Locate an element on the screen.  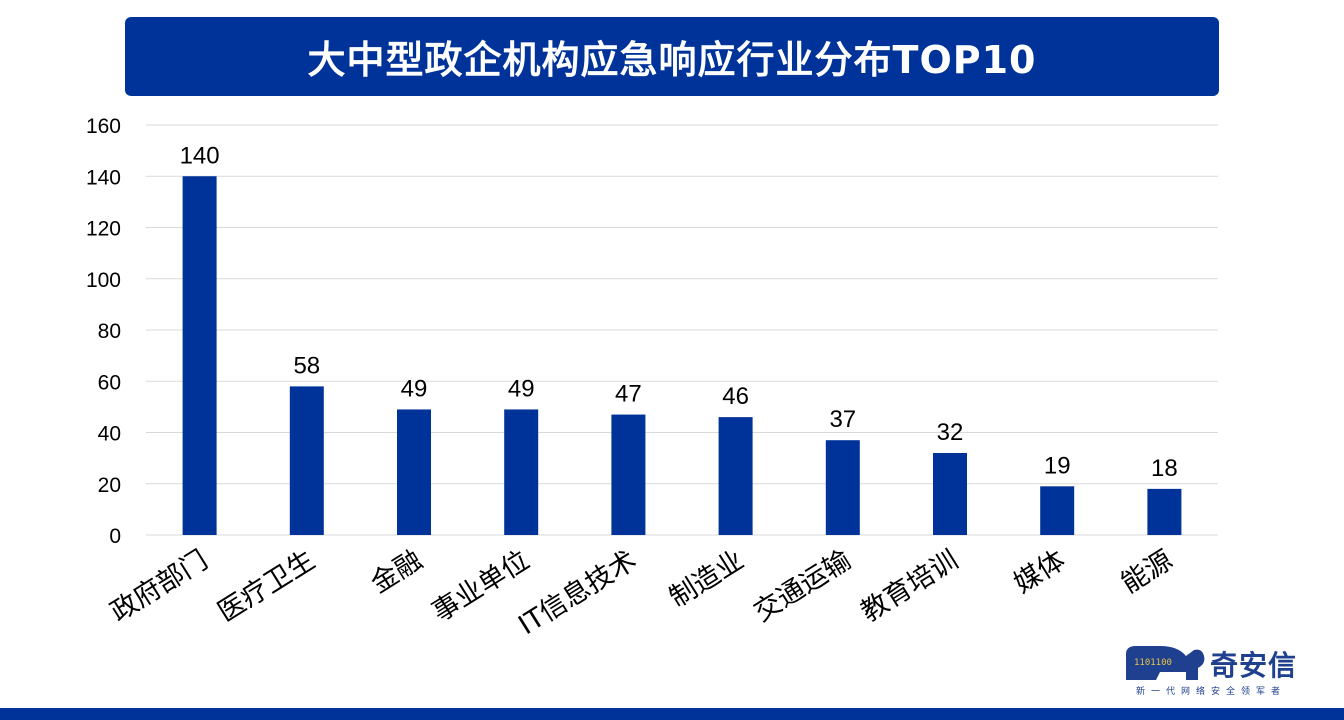
data-label: 47 is located at coordinates (628, 394).